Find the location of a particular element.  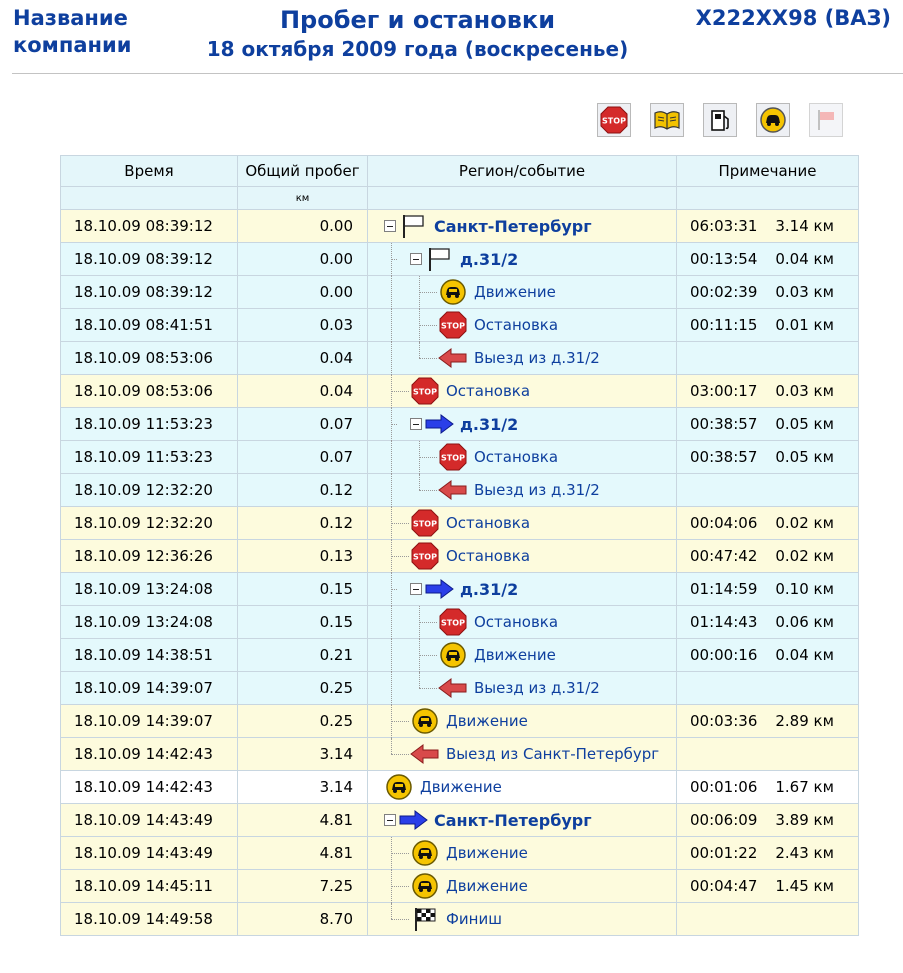

movement-filter-button is located at coordinates (773, 120).